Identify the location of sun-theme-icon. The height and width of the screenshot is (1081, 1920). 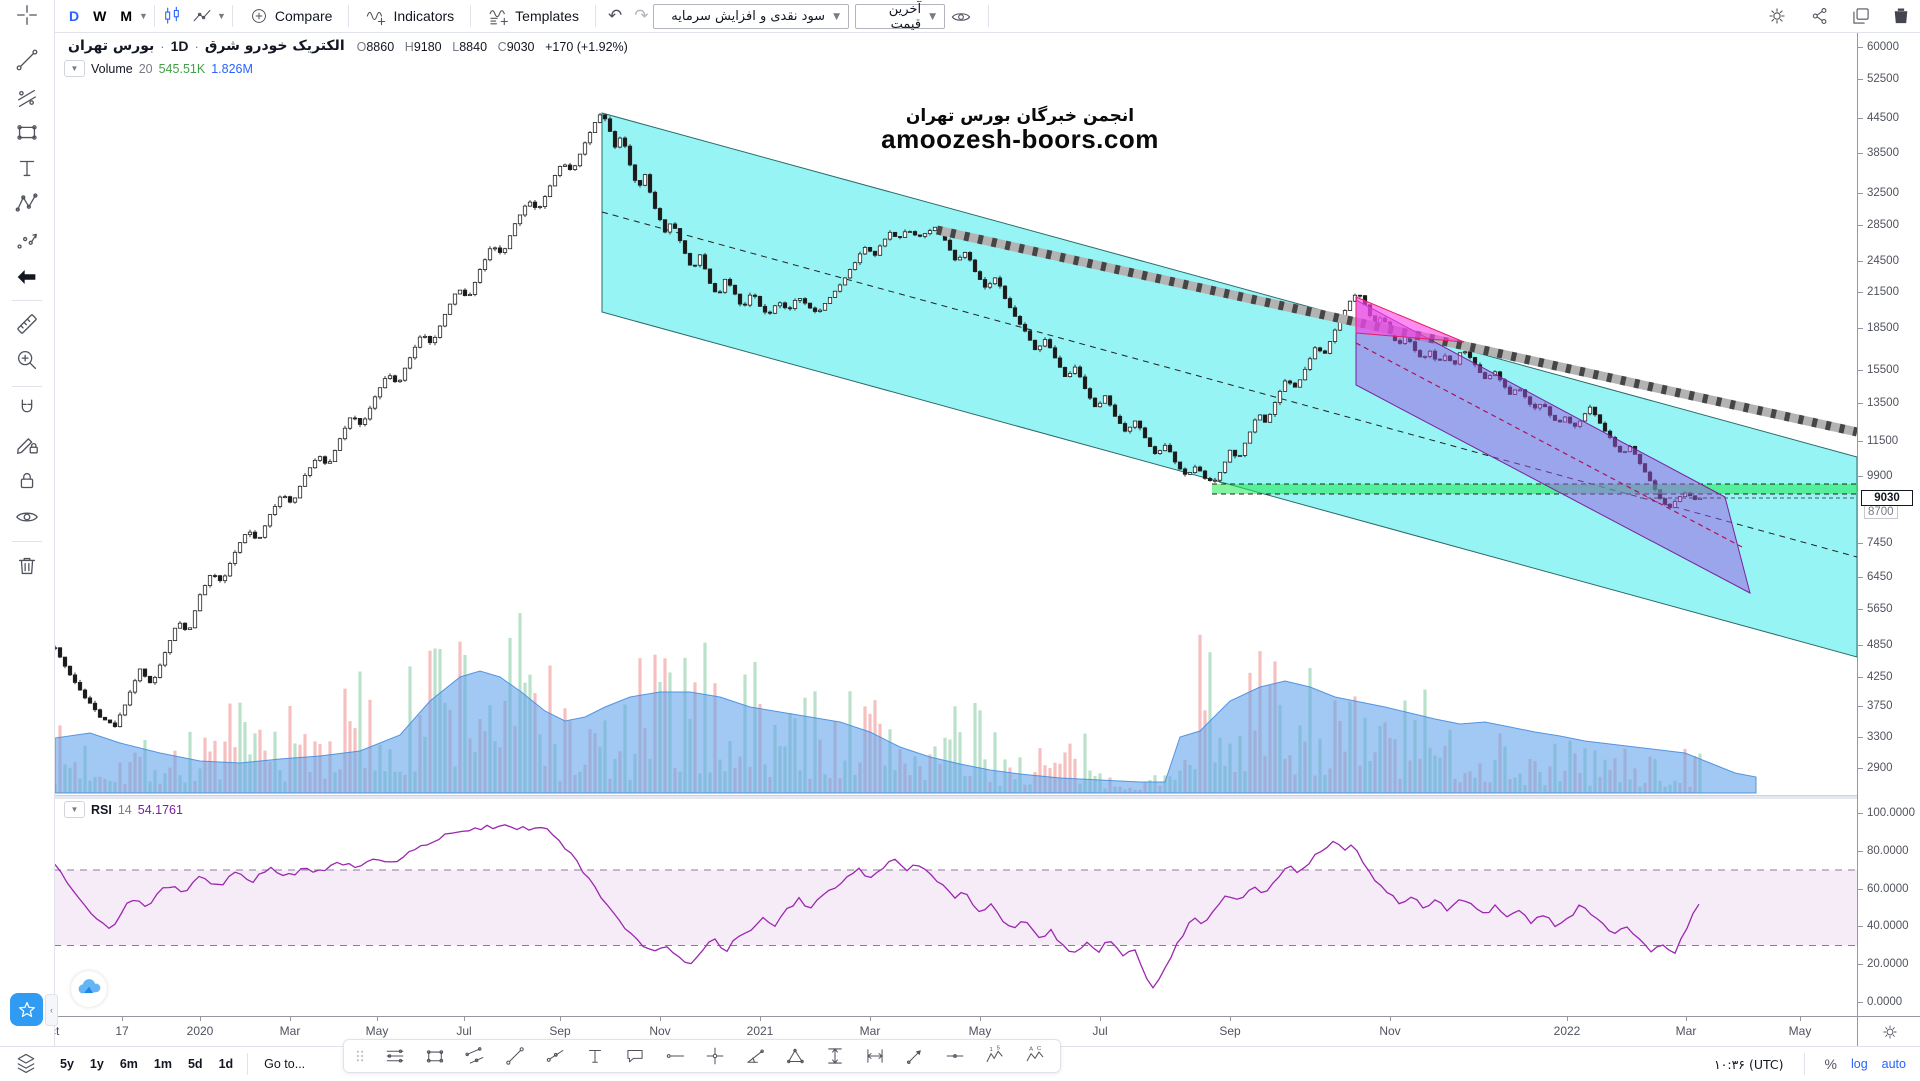
(1890, 1032).